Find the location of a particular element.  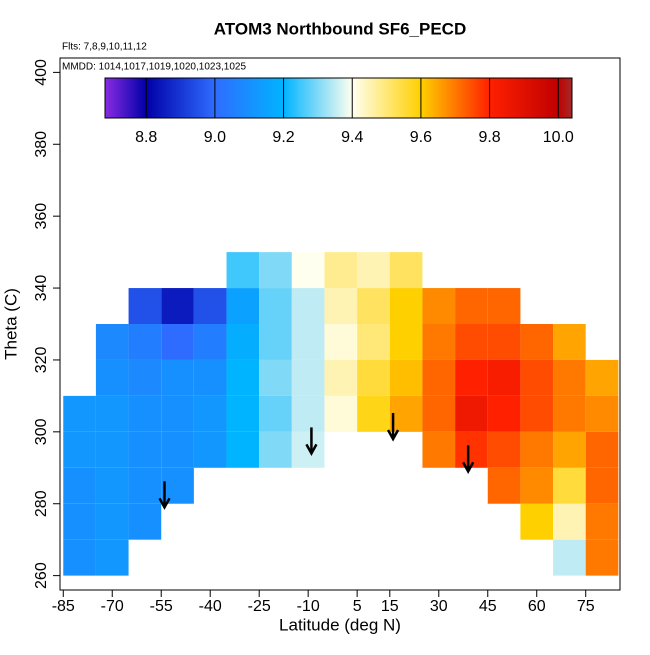

annotation: Flts: 7,8,9,10,11,12 is located at coordinates (104, 47).